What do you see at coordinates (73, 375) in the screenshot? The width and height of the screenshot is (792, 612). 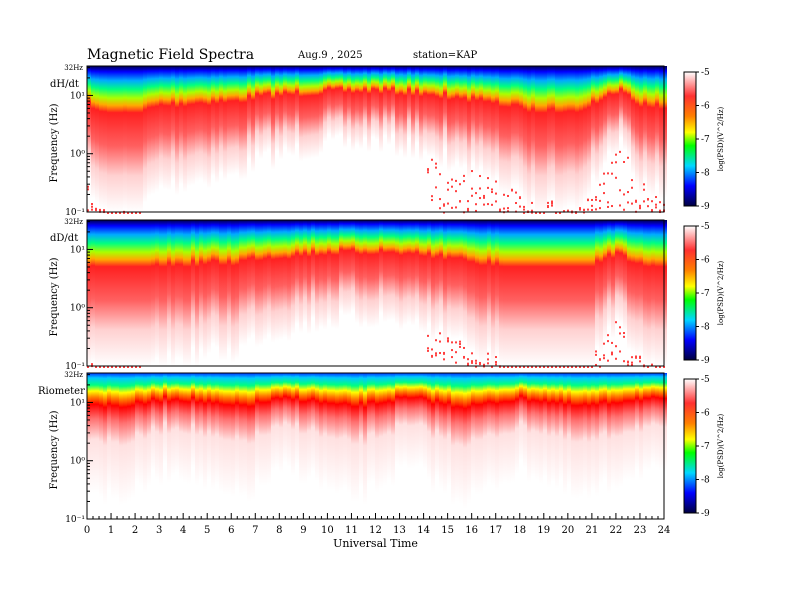 I see `y-tick-label: 32Hz` at bounding box center [73, 375].